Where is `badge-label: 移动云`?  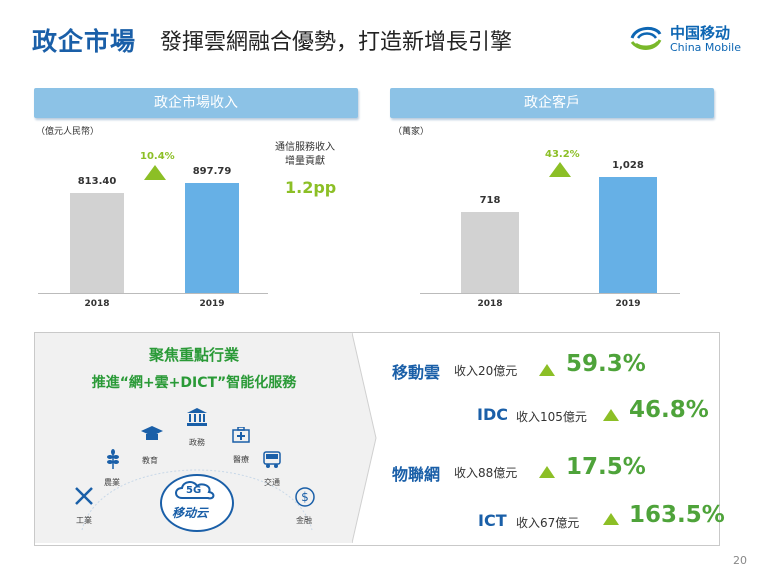
badge-label: 移动云 is located at coordinates (190, 513).